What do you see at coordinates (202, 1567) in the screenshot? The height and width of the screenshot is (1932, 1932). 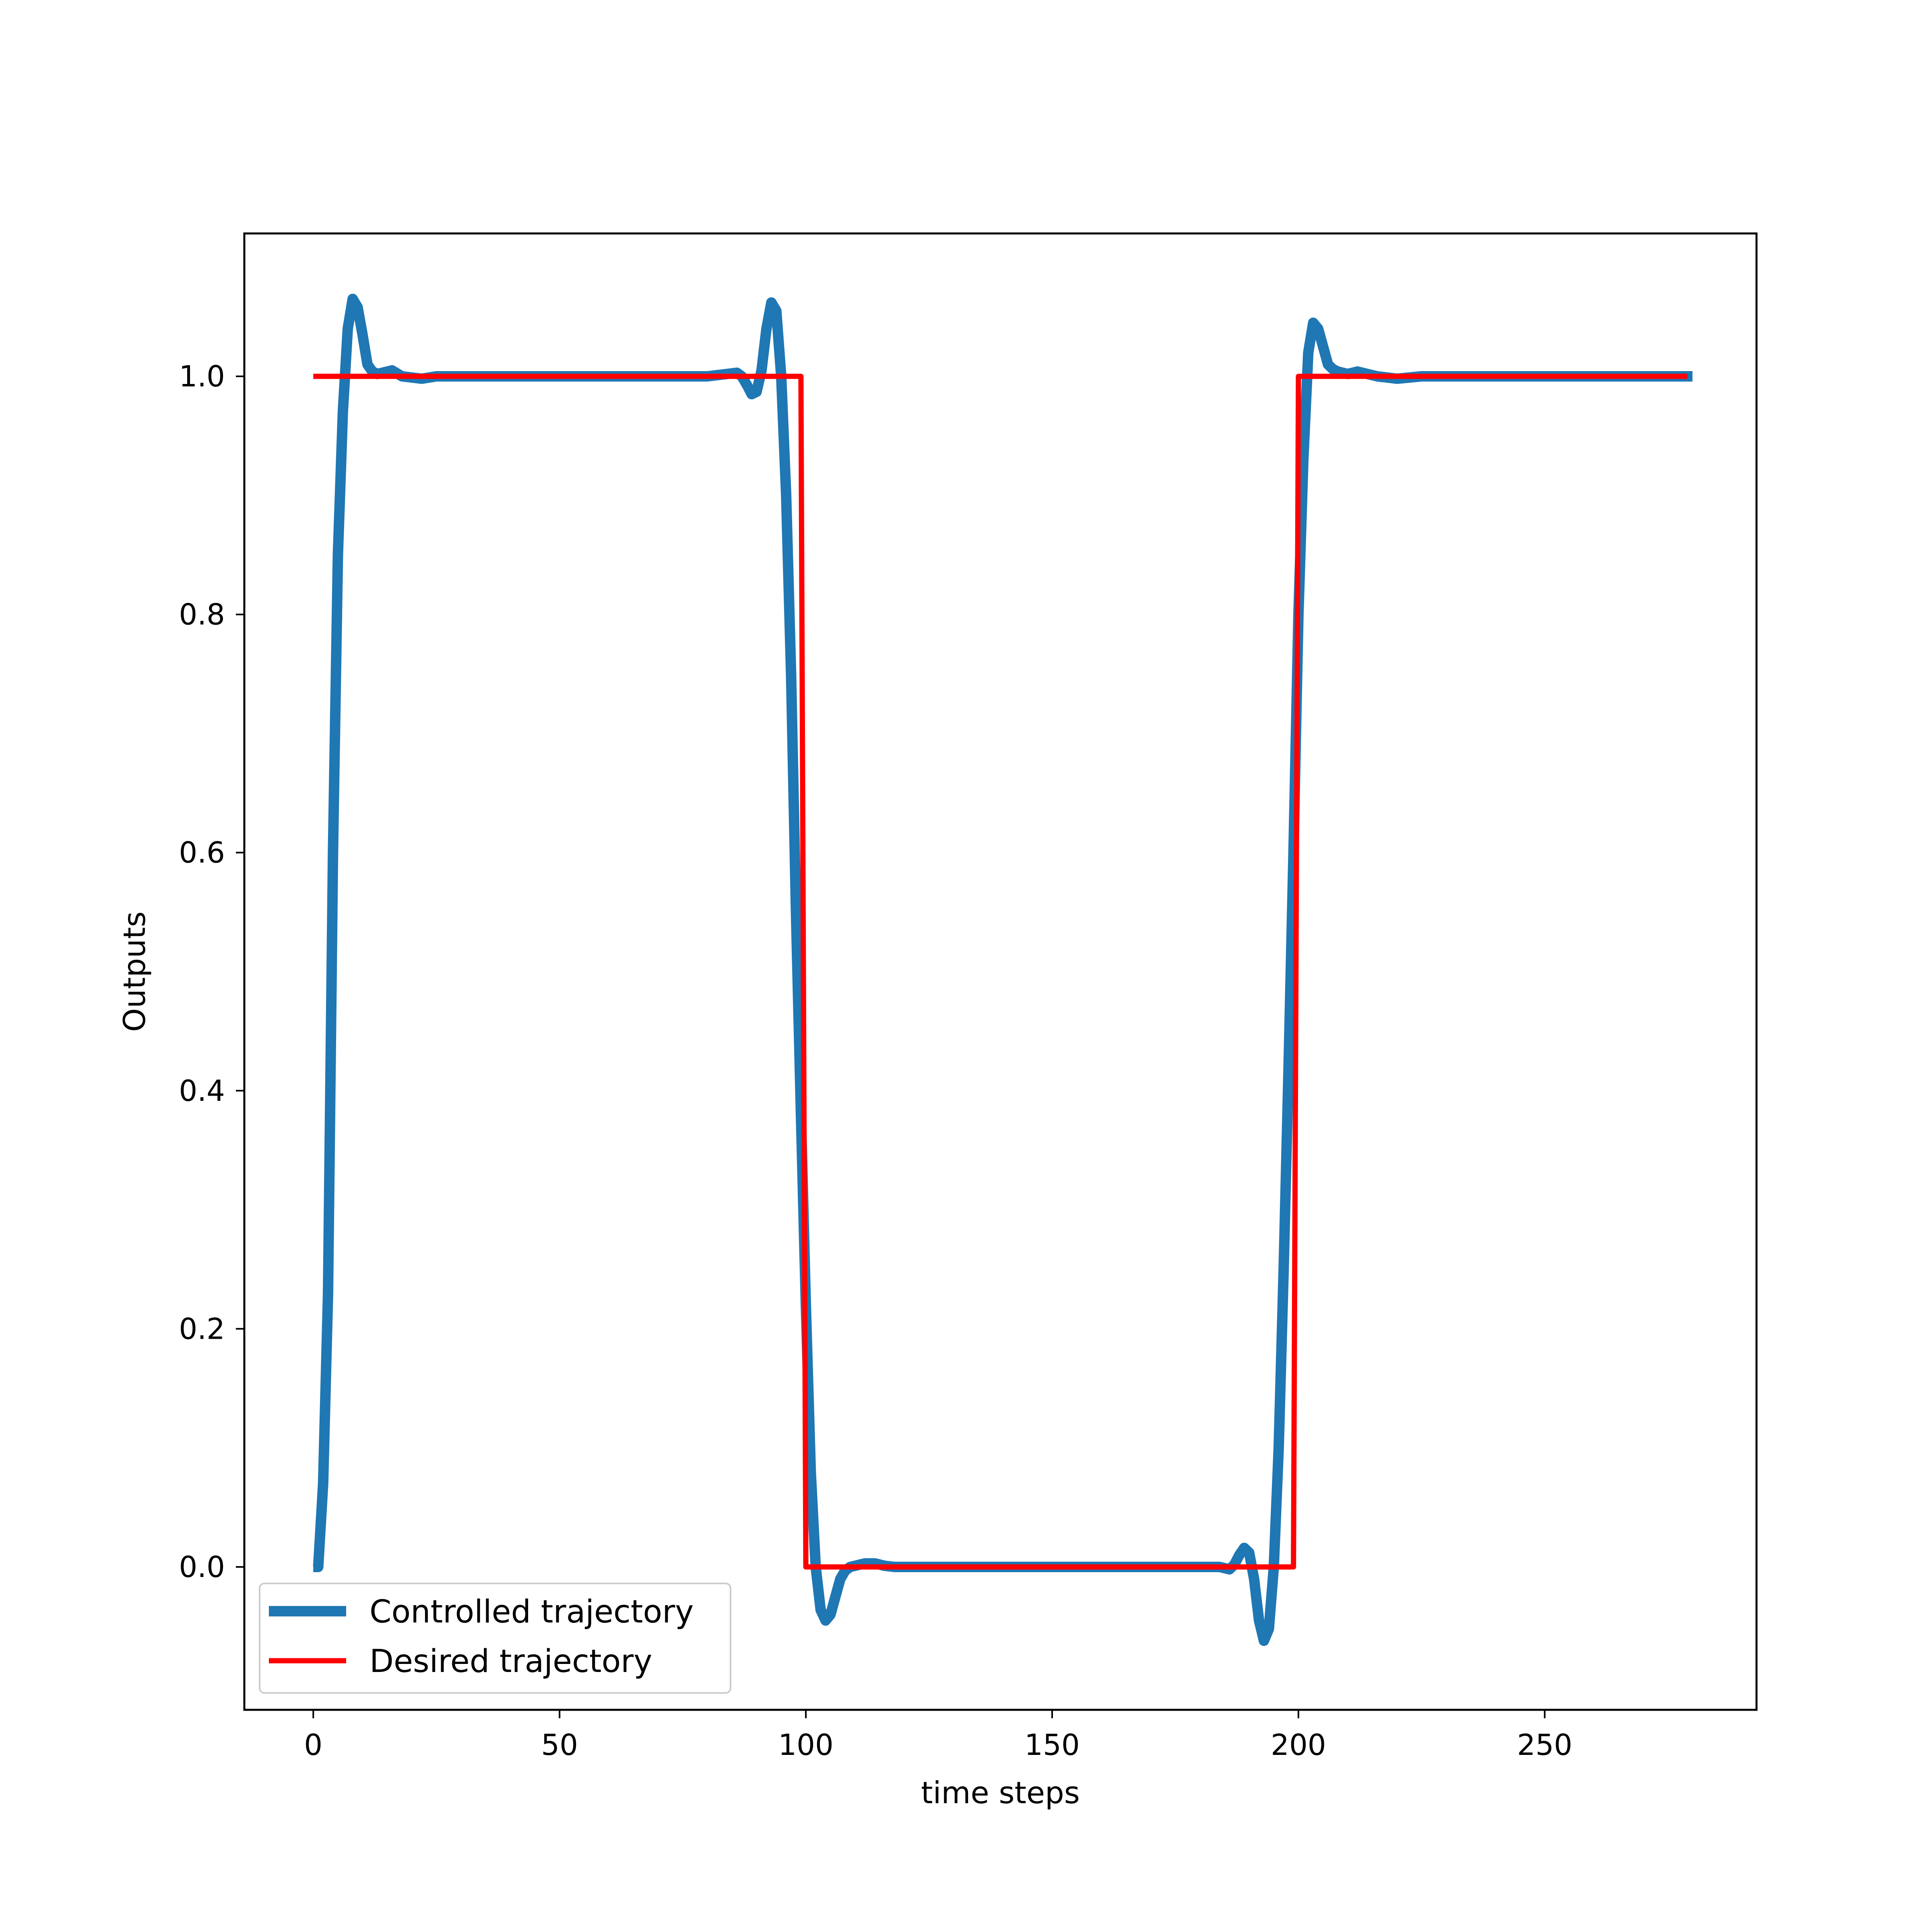 I see `y-tick-label: 0.0` at bounding box center [202, 1567].